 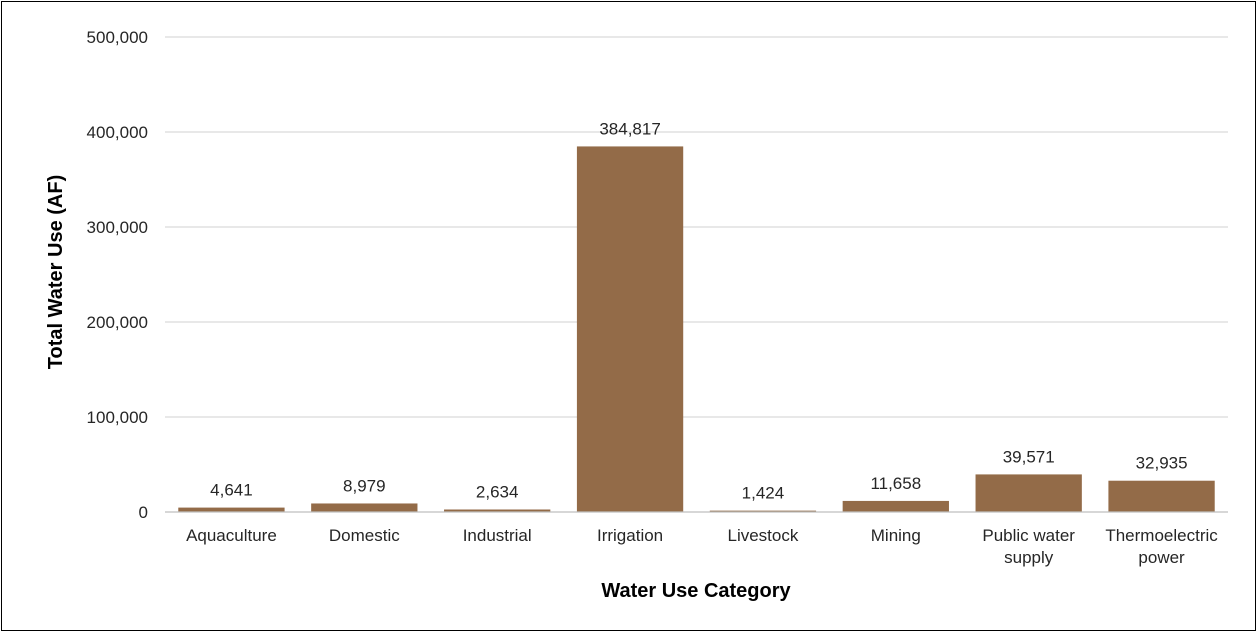 I want to click on x-tick-label: Public water, so click(x=1028, y=535).